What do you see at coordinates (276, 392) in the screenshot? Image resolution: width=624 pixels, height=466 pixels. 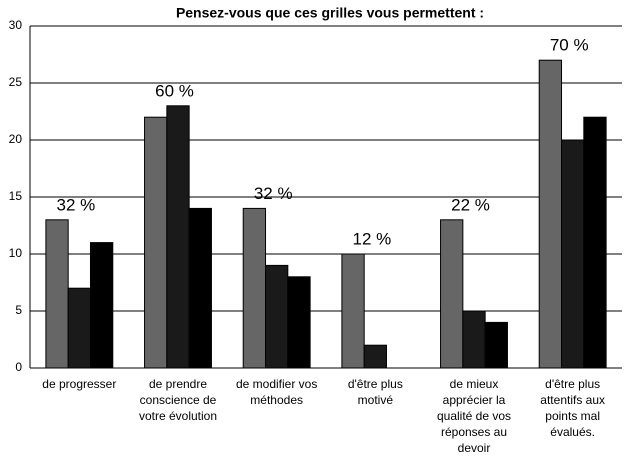 I see `x-tick-label: de modifier vos méthodes` at bounding box center [276, 392].